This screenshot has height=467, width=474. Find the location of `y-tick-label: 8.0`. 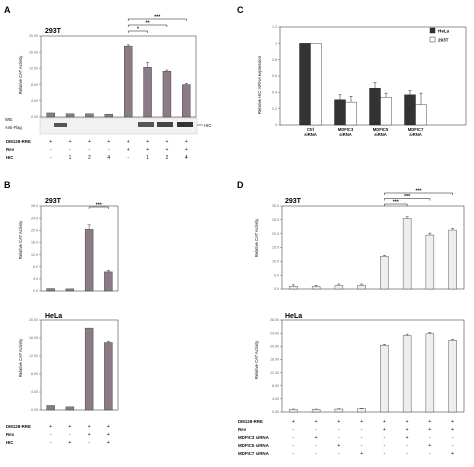

y-tick-label: 8.0 is located at coordinates (35, 267).